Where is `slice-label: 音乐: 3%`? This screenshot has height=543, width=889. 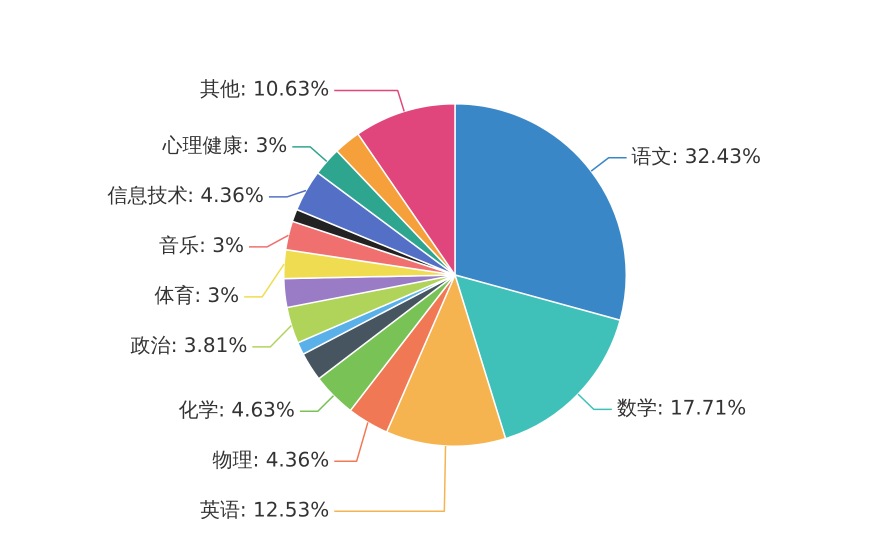
slice-label: 音乐: 3% is located at coordinates (201, 245).